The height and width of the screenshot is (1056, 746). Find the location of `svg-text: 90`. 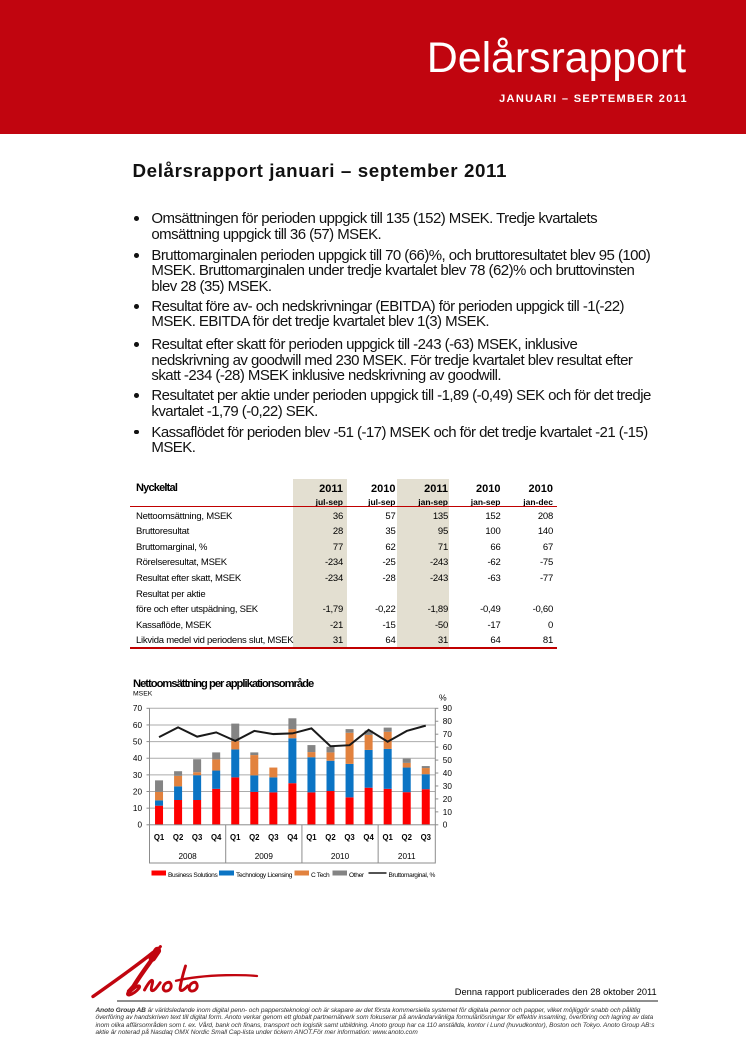

svg-text: 90 is located at coordinates (448, 708).